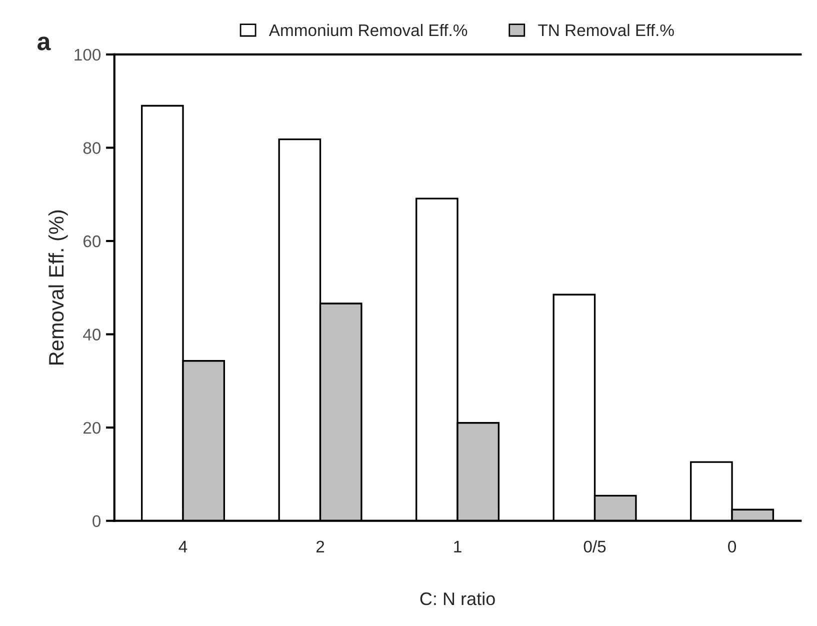 The image size is (817, 626). What do you see at coordinates (458, 546) in the screenshot?
I see `x-tick-label: 1` at bounding box center [458, 546].